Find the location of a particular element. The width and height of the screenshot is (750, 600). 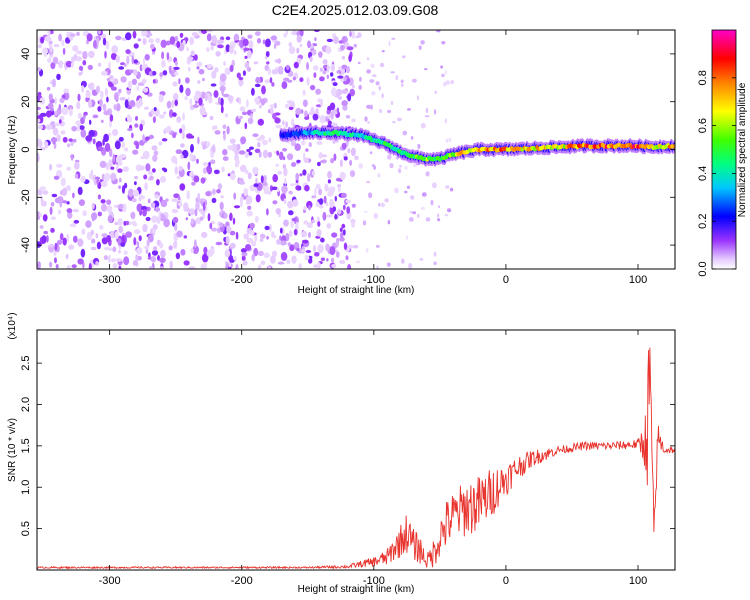

colorbar-tick-label: 0.8 is located at coordinates (703, 77).